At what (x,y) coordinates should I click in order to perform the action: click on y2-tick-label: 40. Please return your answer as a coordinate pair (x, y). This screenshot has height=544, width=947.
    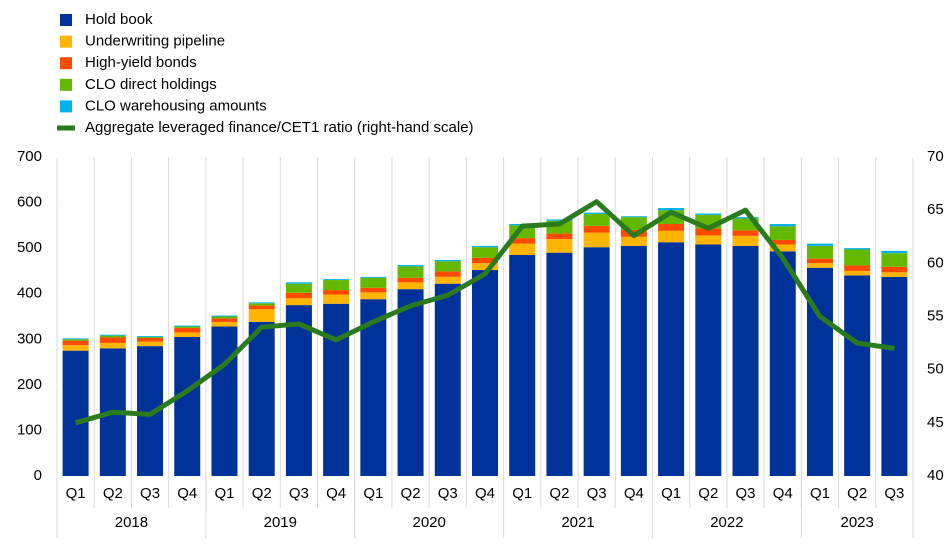
    Looking at the image, I should click on (935, 475).